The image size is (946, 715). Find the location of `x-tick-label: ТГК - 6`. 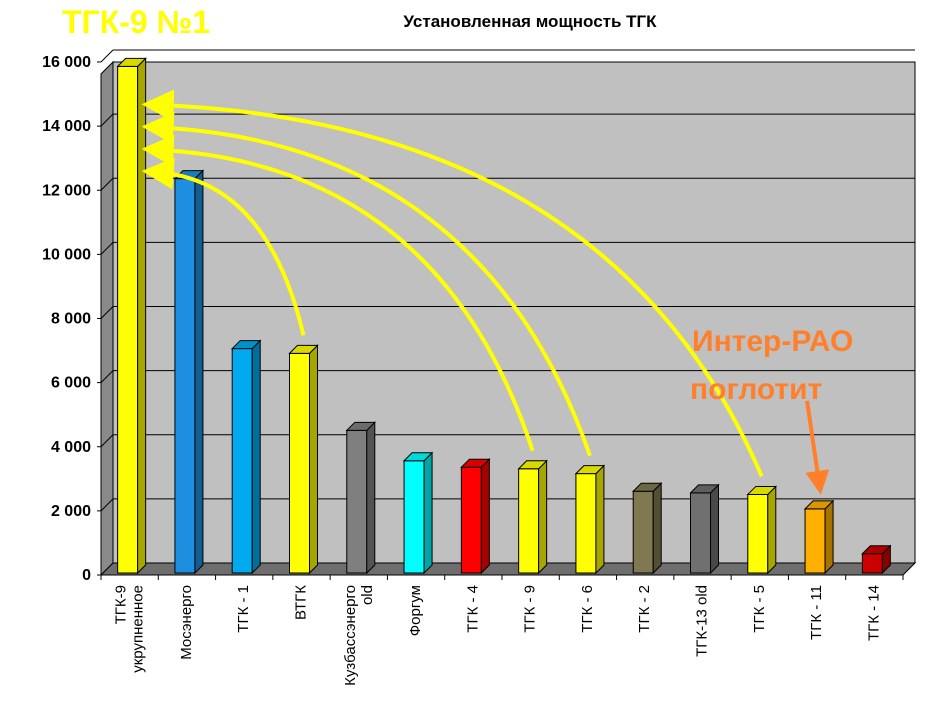

x-tick-label: ТГК - 6 is located at coordinates (587, 609).